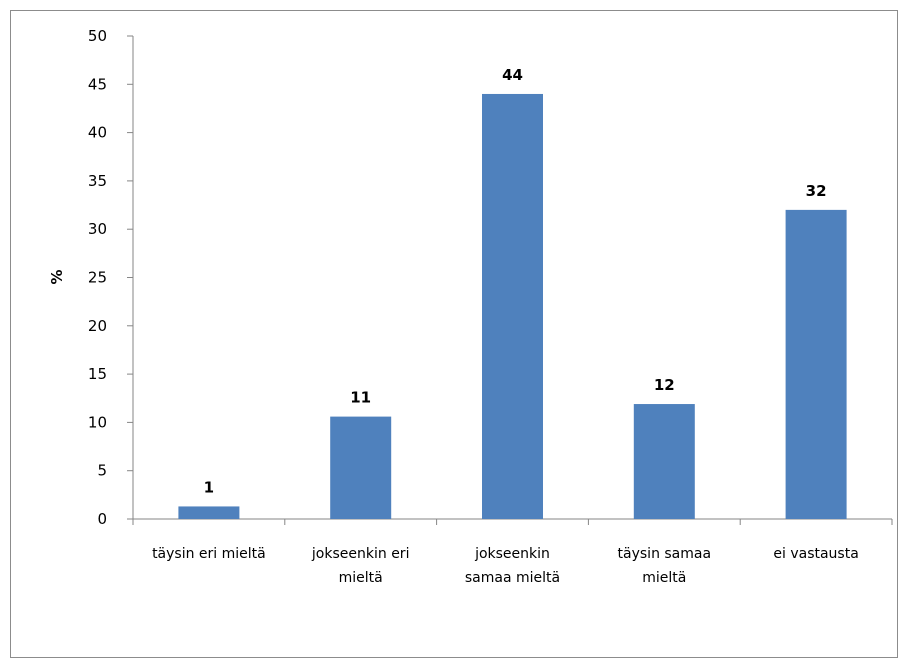  I want to click on category-label: täysin eri mieltä, so click(209, 554).